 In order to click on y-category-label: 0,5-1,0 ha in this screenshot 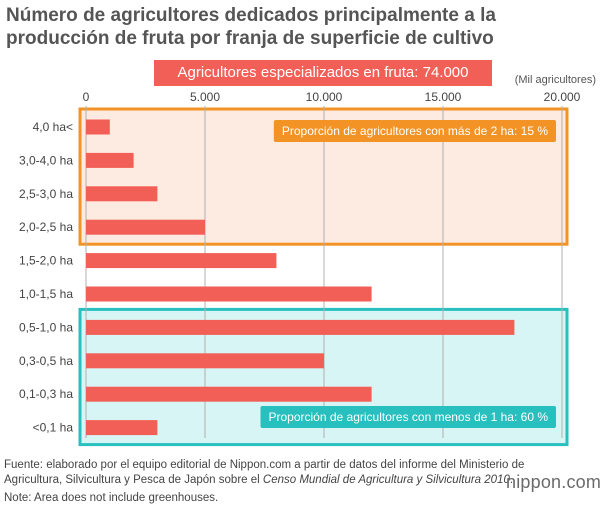, I will do `click(46, 327)`.